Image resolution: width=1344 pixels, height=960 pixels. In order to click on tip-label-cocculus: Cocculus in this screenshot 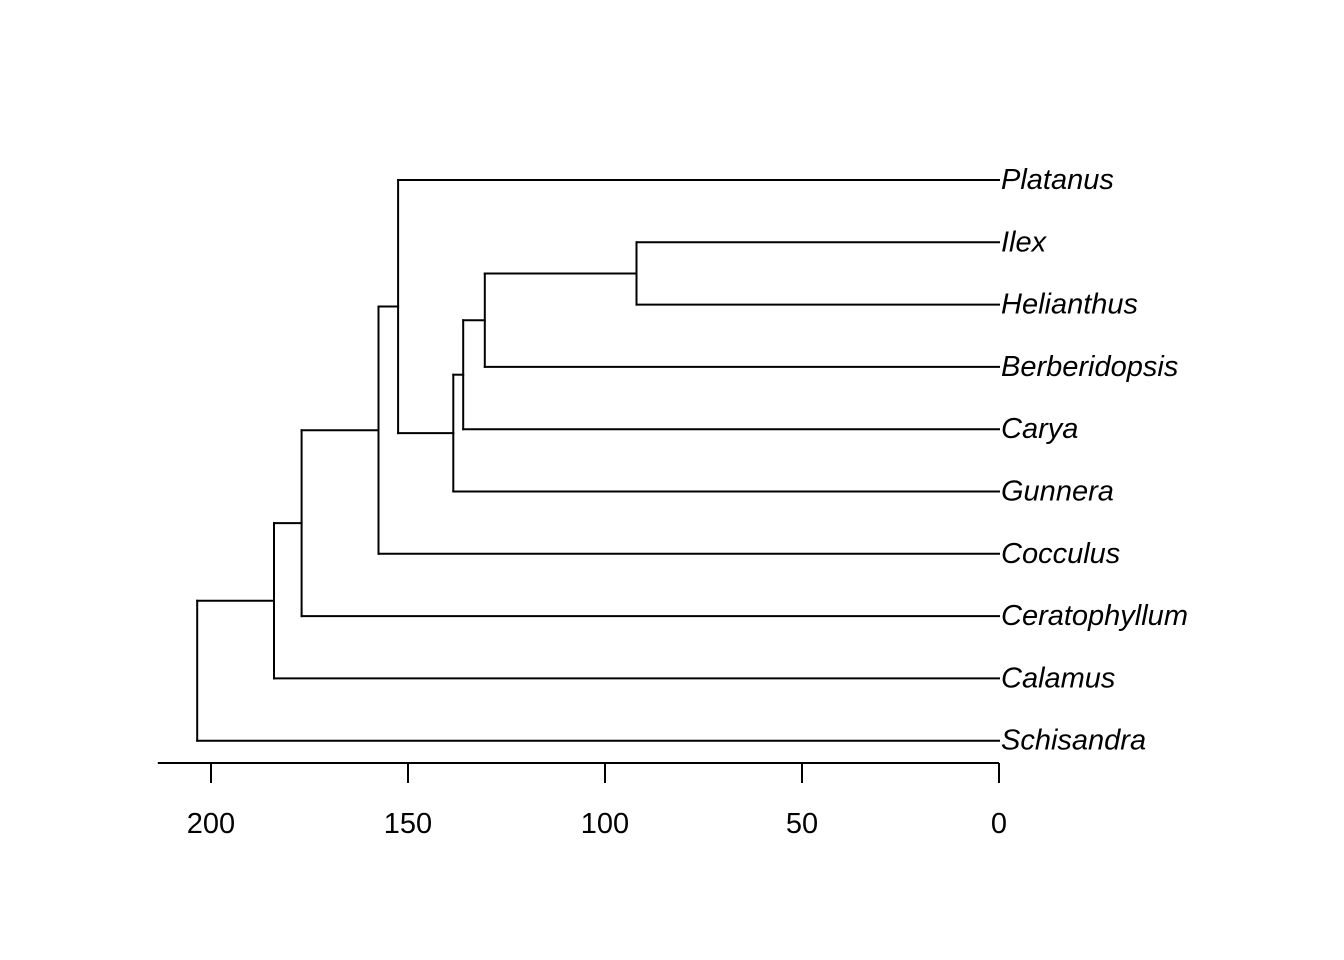, I will do `click(1060, 554)`.